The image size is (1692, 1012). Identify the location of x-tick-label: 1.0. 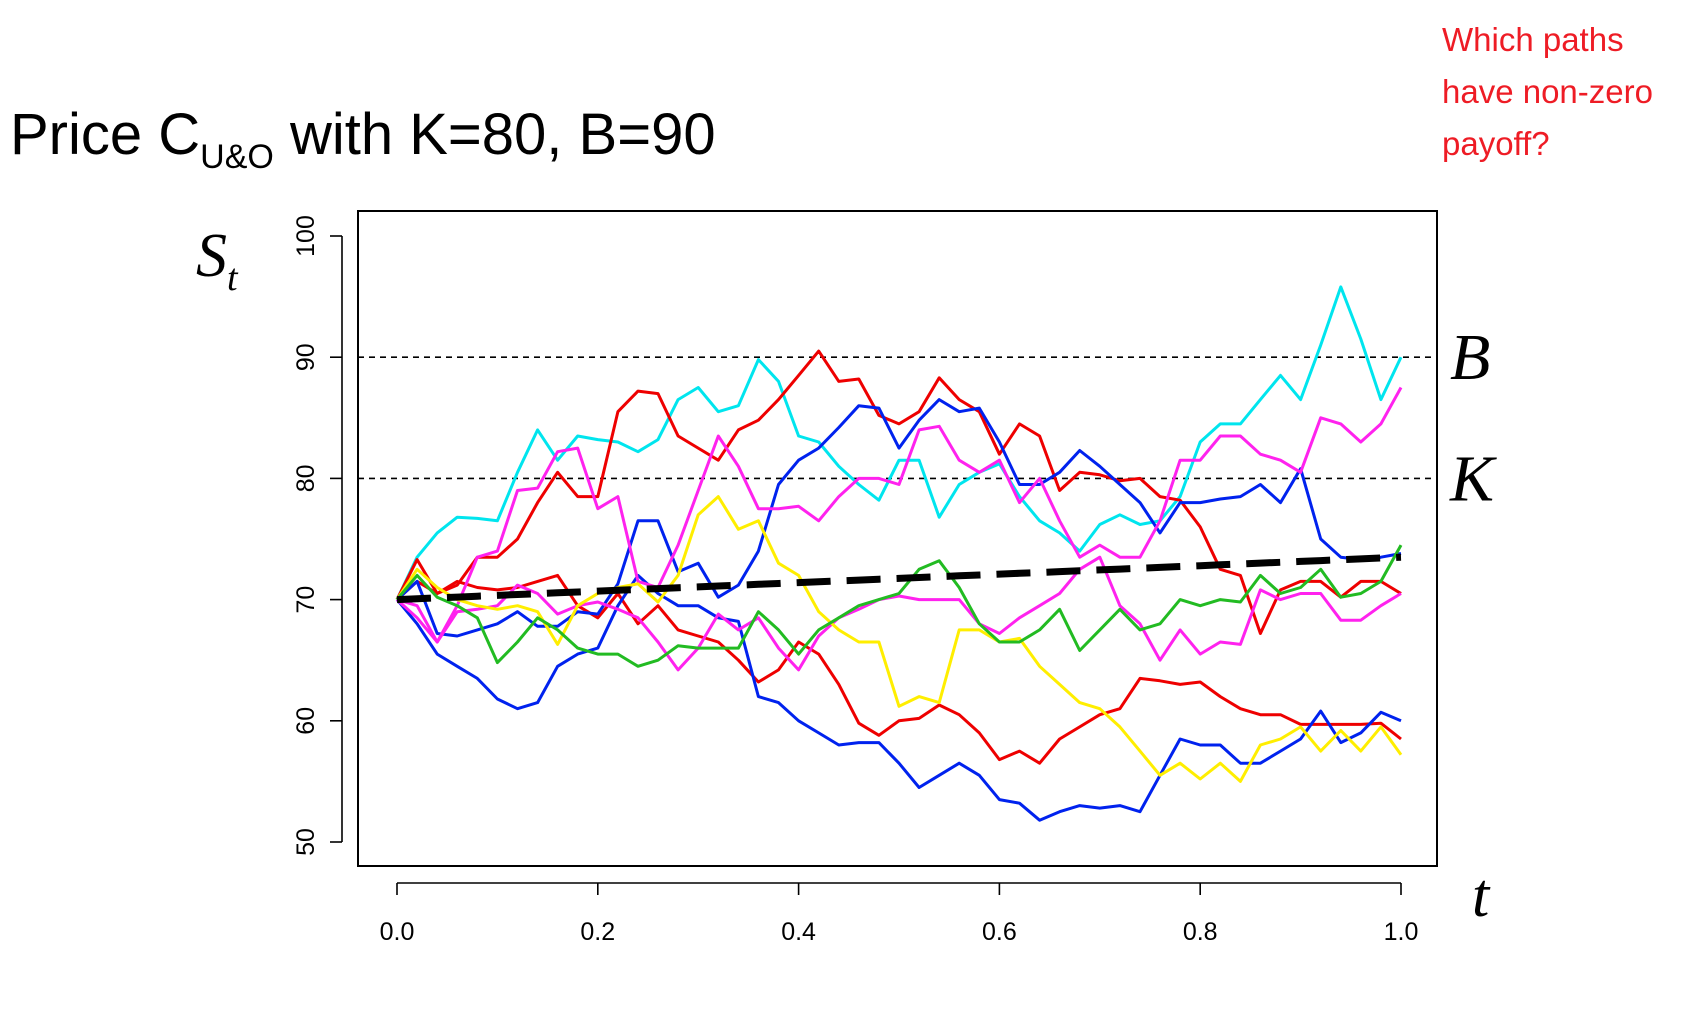
(1401, 932).